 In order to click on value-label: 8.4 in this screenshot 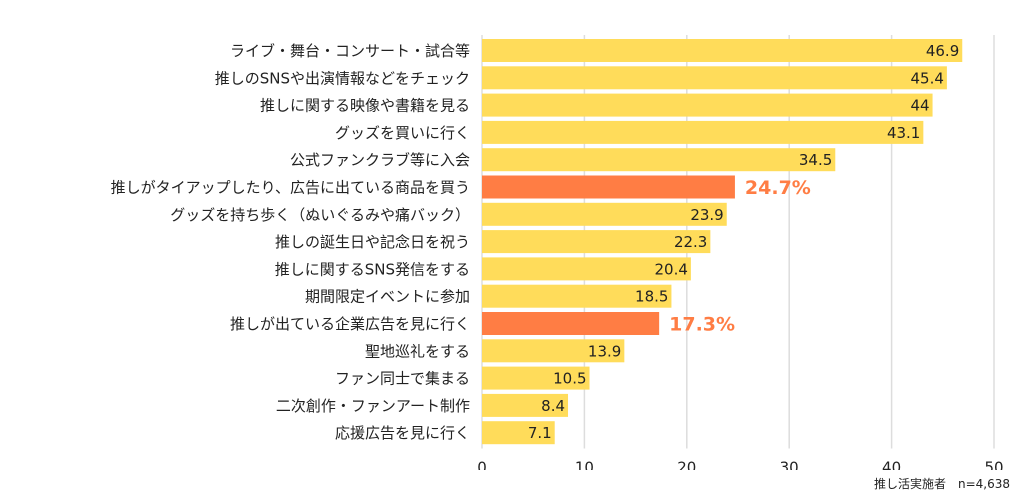, I will do `click(553, 406)`.